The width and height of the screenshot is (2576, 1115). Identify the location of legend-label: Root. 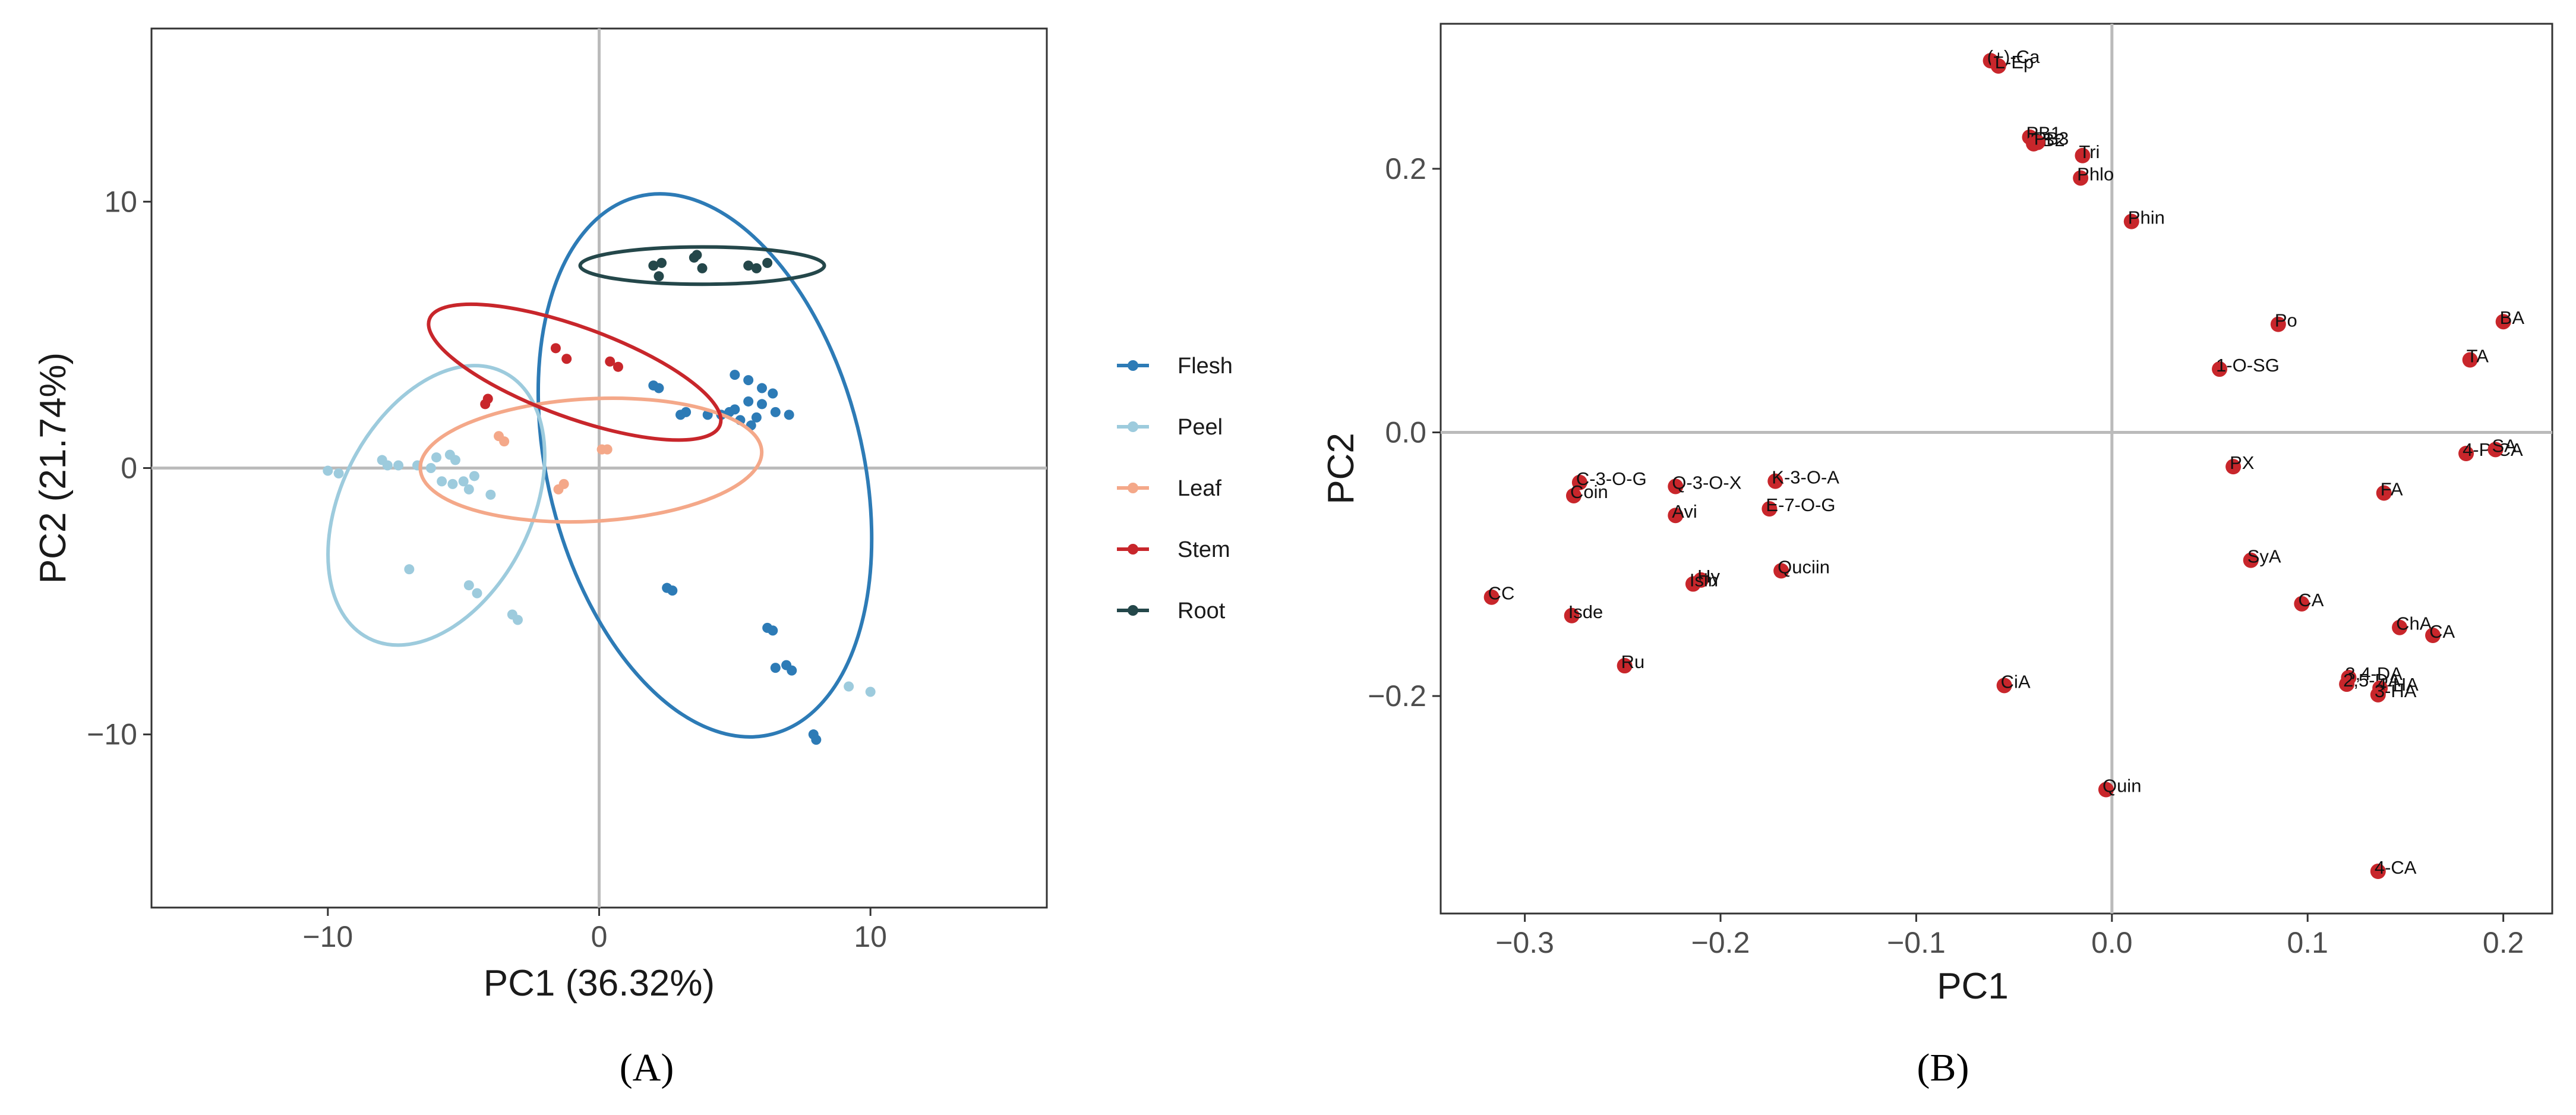
(1201, 611).